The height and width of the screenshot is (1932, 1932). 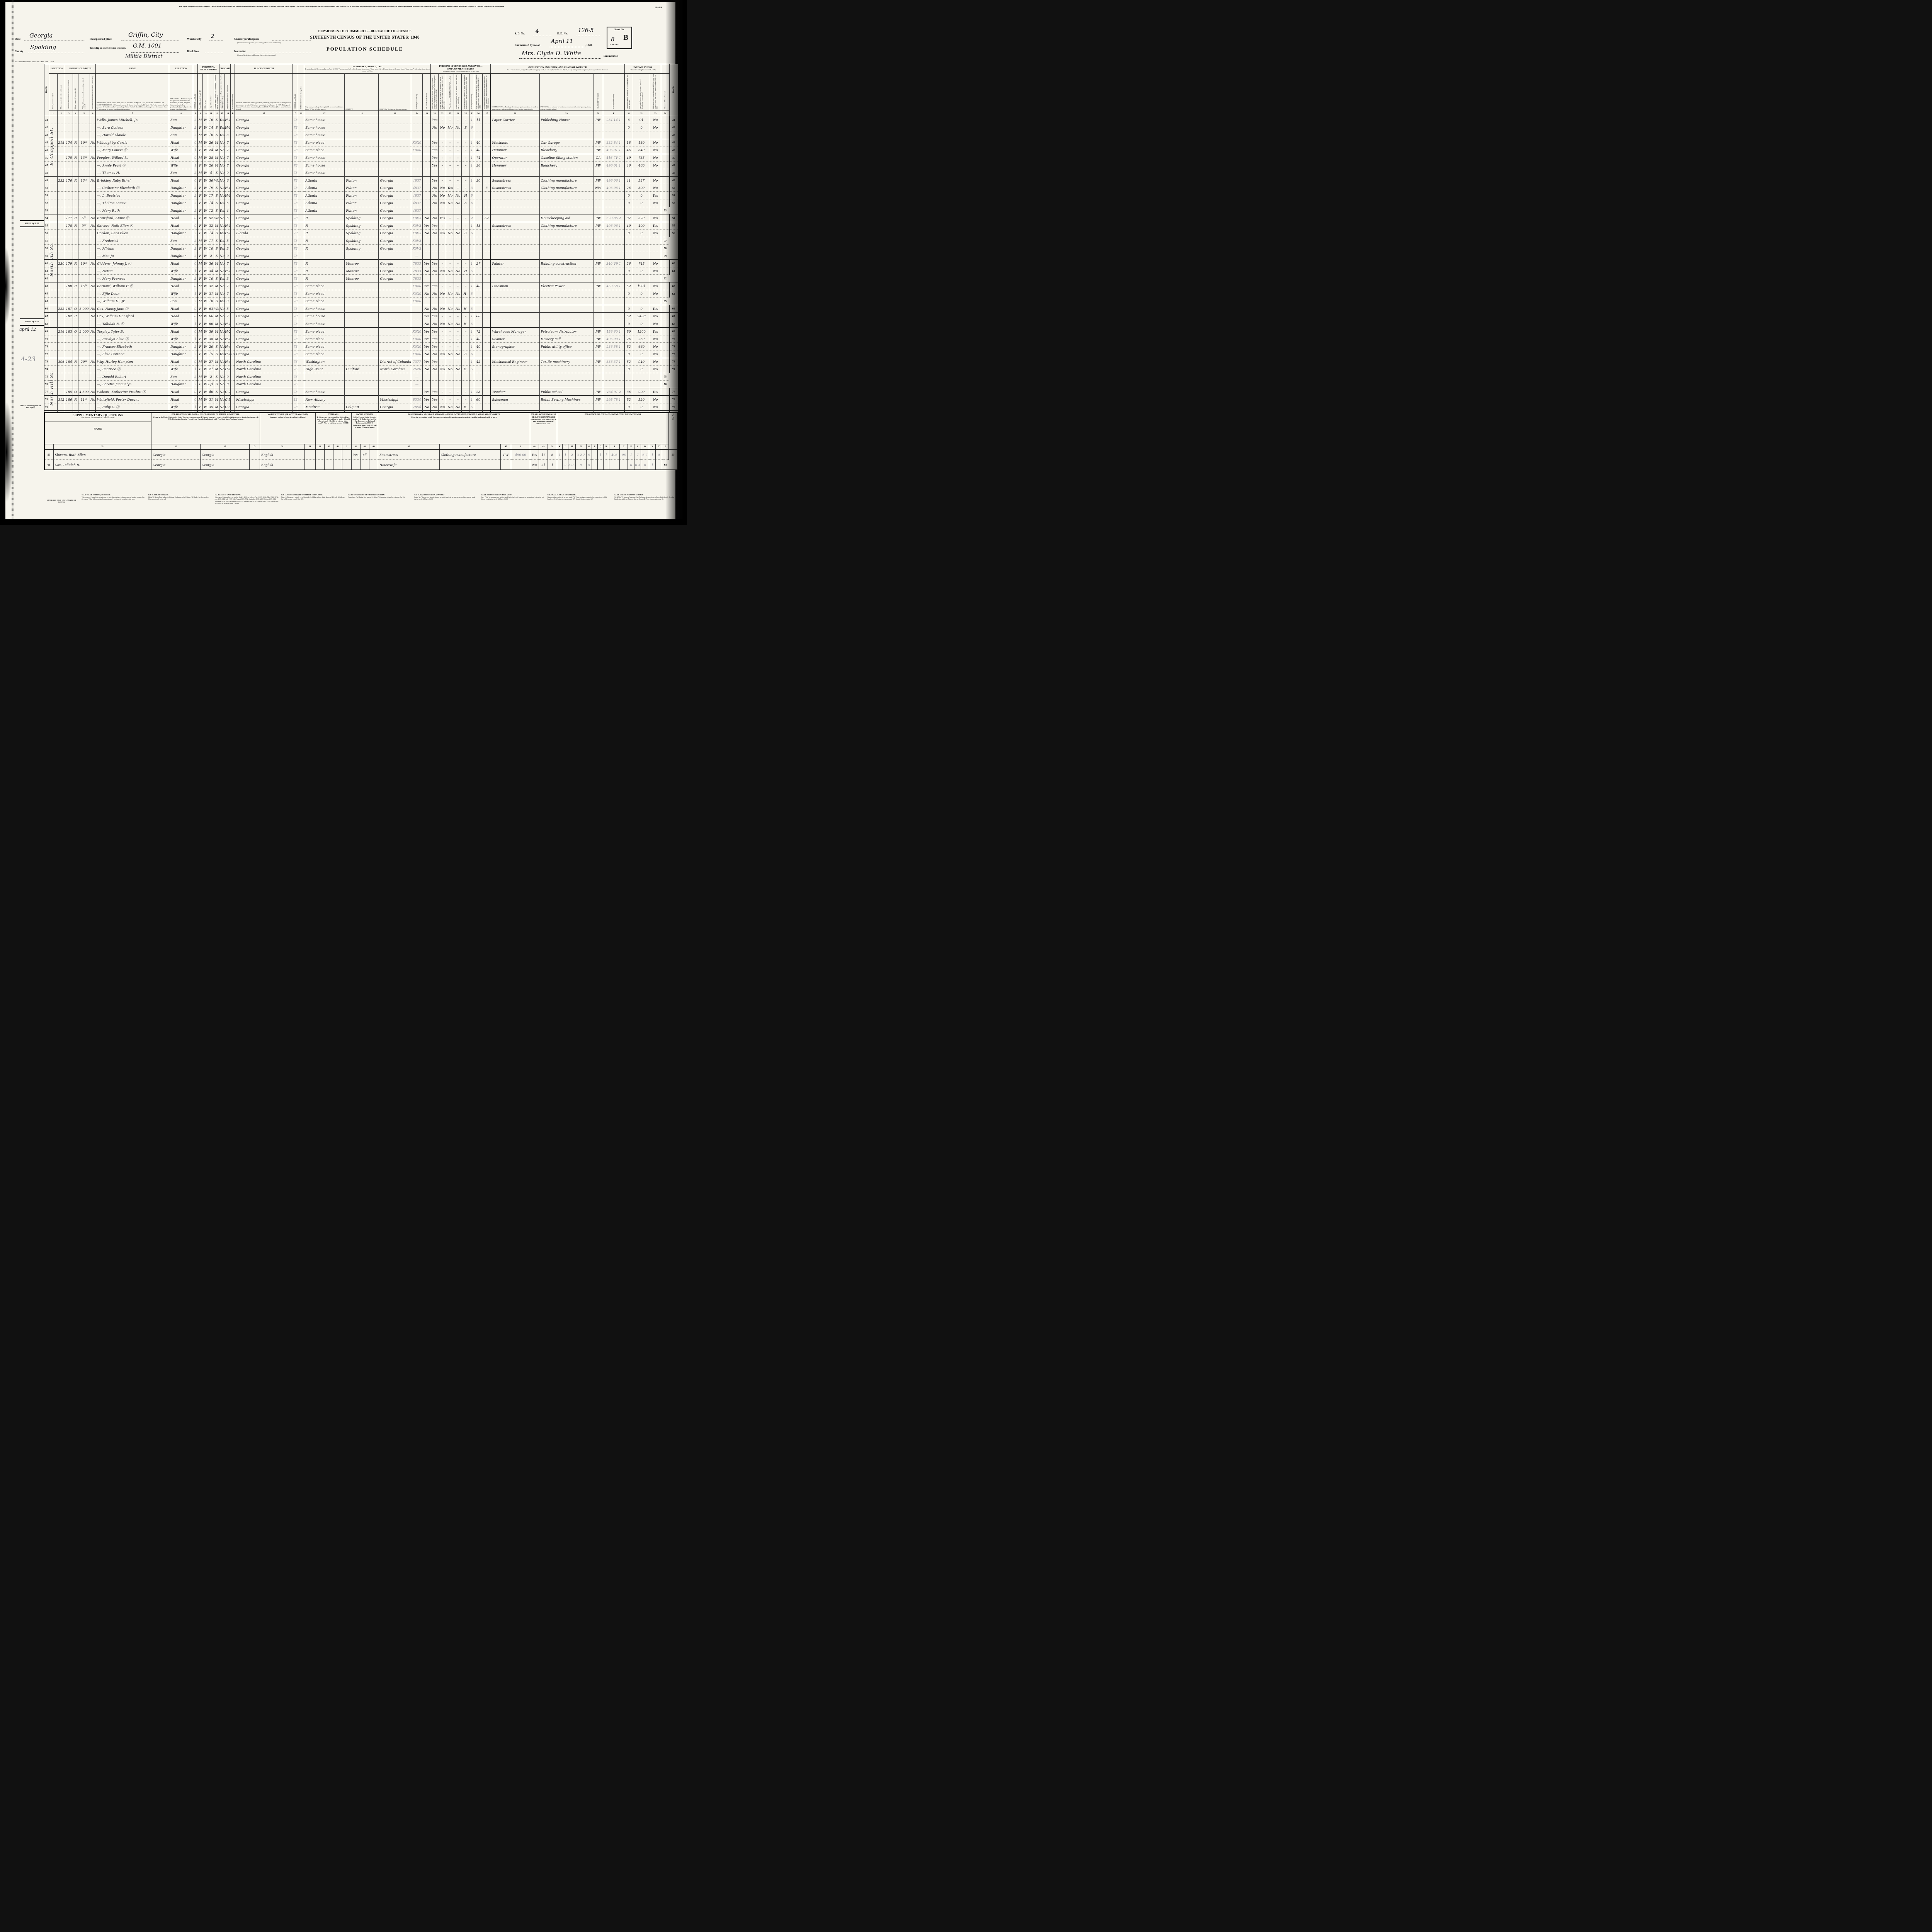 I want to click on cell-name: Willoughby, Curtis, so click(x=132, y=142).